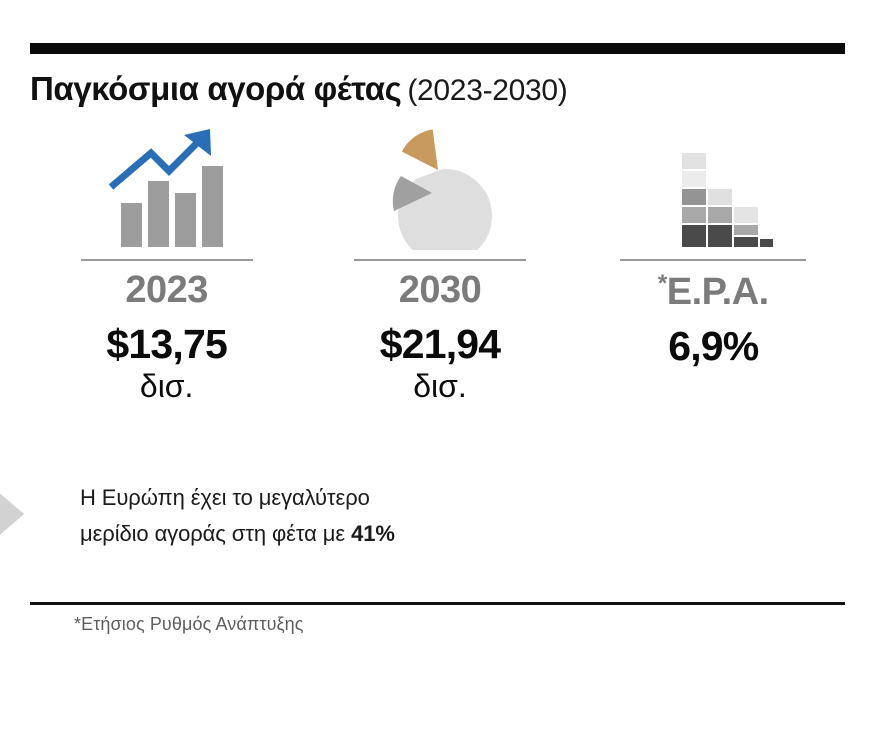  Describe the element at coordinates (713, 345) in the screenshot. I see `stat-value-cagr: 6,9%` at that location.